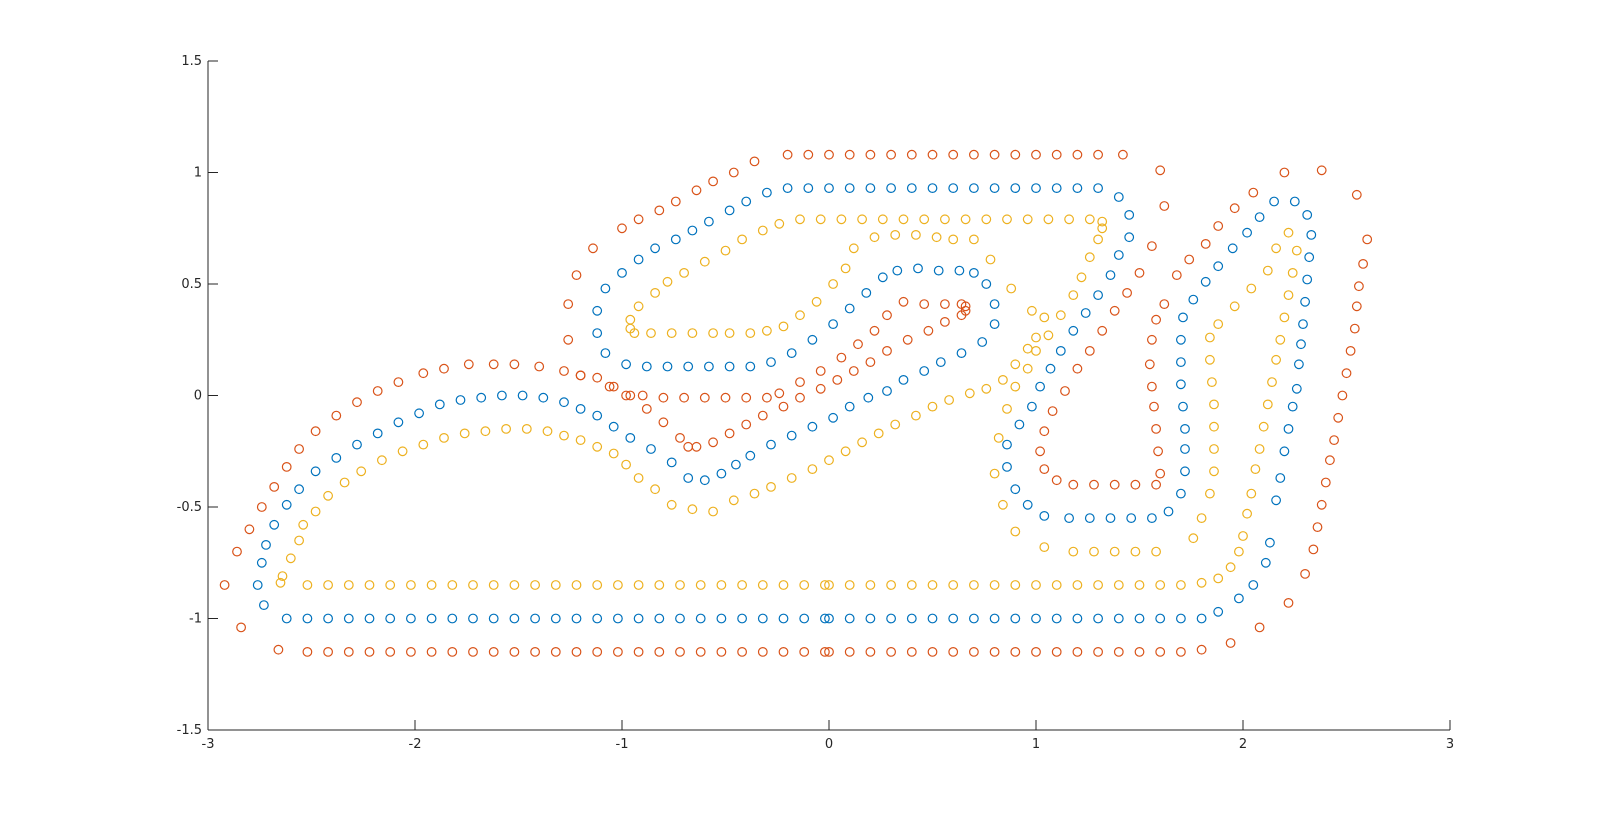 The width and height of the screenshot is (1600, 817). What do you see at coordinates (191, 284) in the screenshot?
I see `y-tick-label: 0.5` at bounding box center [191, 284].